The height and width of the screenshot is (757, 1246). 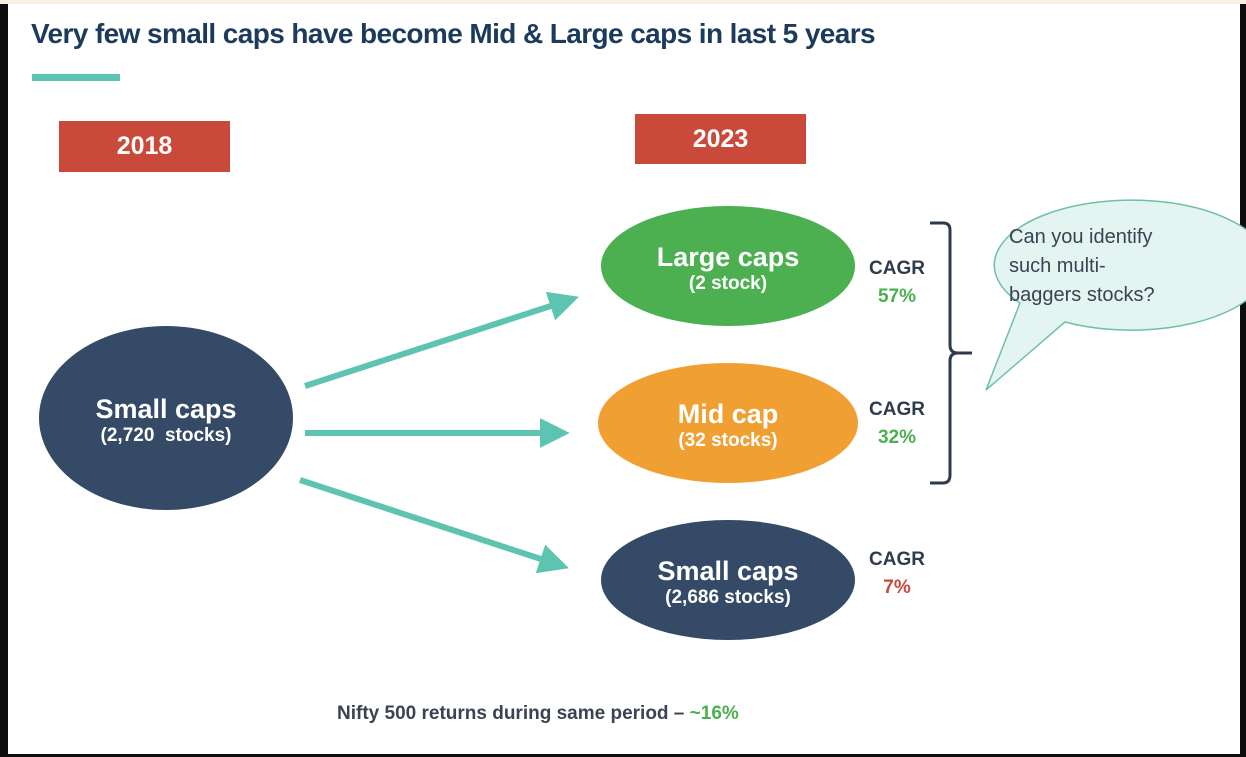 What do you see at coordinates (714, 713) in the screenshot?
I see `footer-highlight: ~16%` at bounding box center [714, 713].